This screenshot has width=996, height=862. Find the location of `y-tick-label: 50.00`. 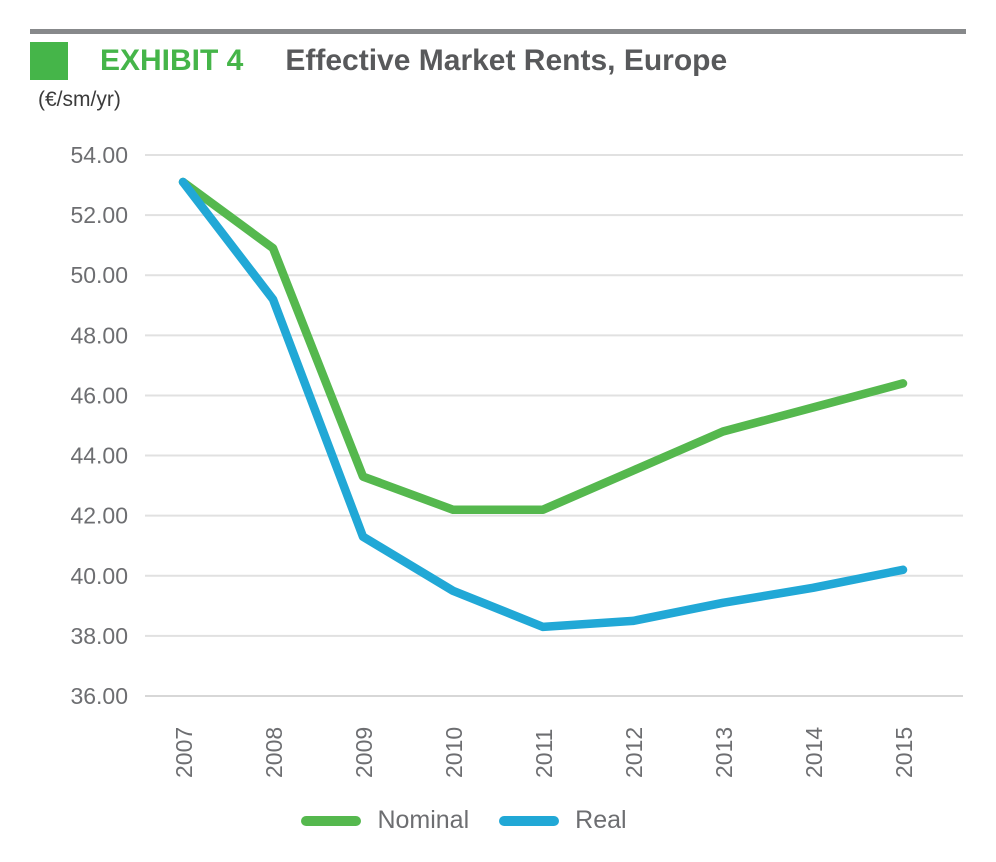

y-tick-label: 50.00 is located at coordinates (99, 275).